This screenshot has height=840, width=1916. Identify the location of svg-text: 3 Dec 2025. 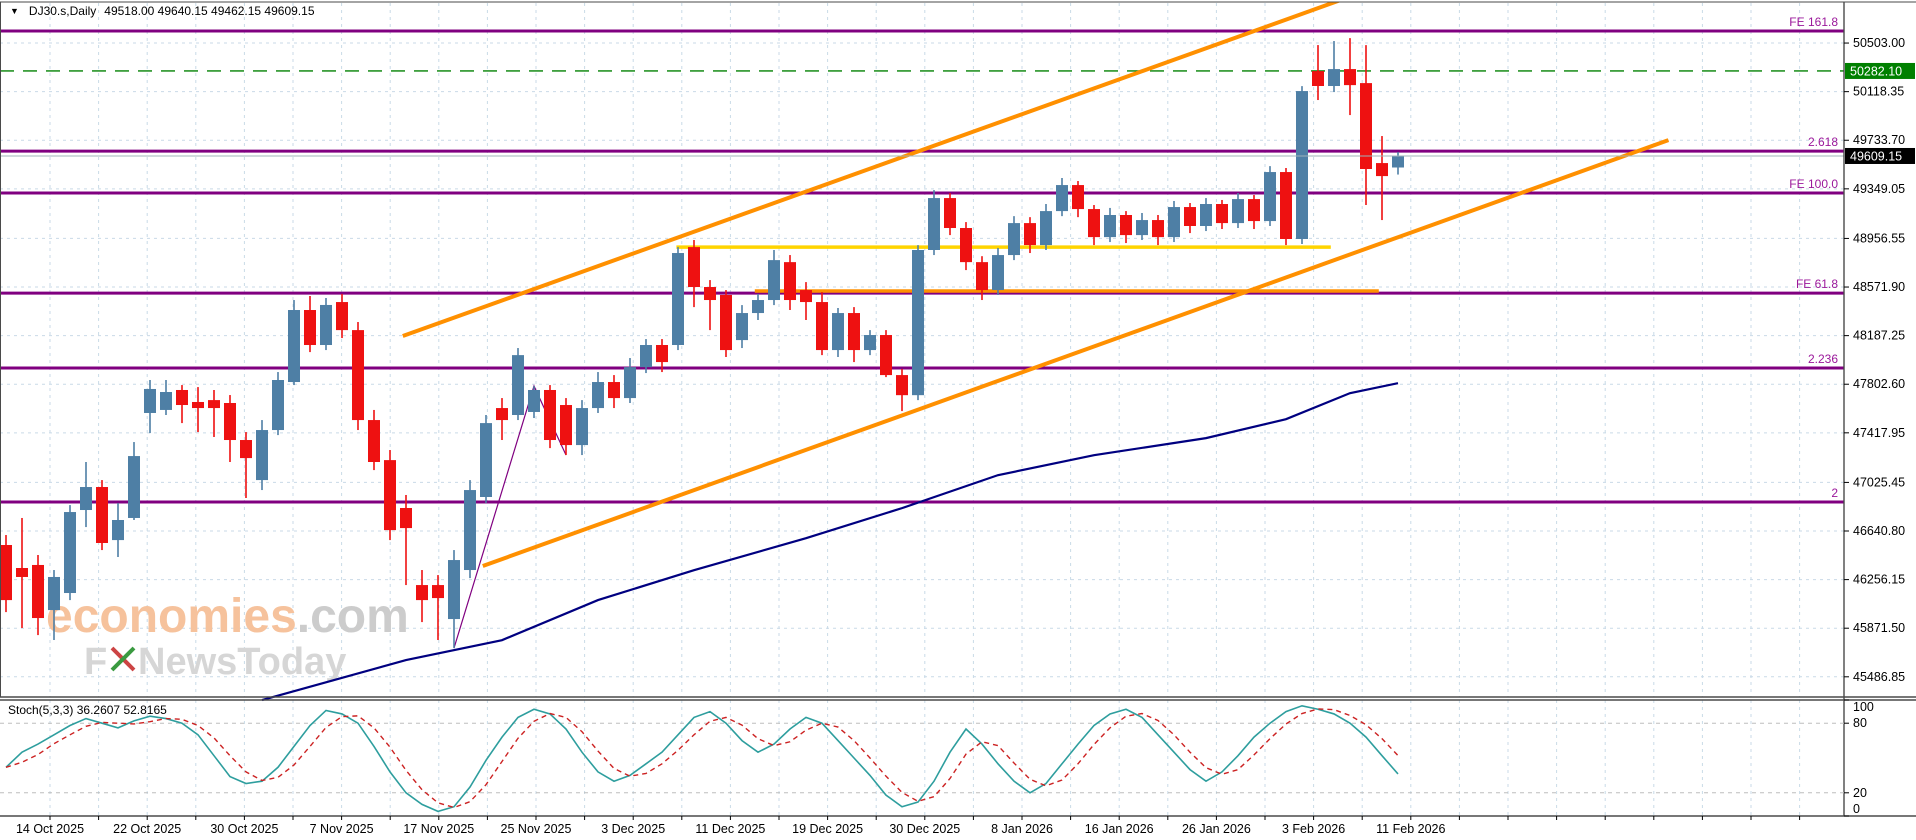
(633, 829).